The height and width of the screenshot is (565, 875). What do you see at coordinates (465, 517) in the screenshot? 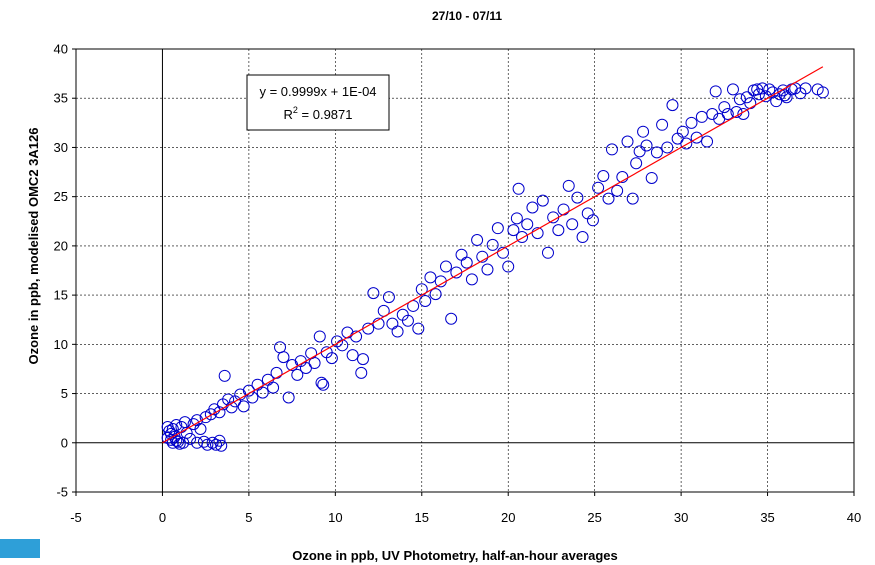
I see `x-tick-labels: -5 0 5 10 15 20 25 30 35 40` at bounding box center [465, 517].